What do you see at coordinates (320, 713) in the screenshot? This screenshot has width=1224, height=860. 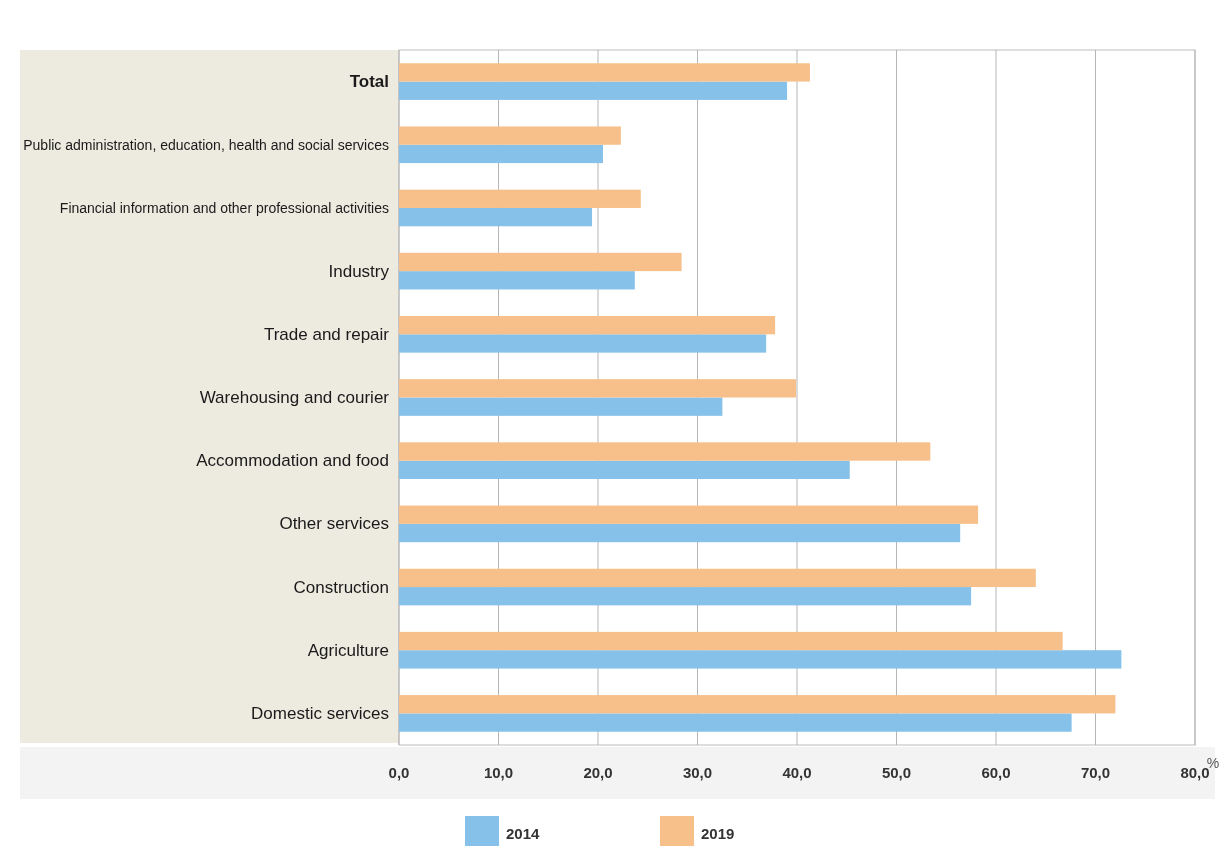 I see `y-tick-label: Domestic services` at bounding box center [320, 713].